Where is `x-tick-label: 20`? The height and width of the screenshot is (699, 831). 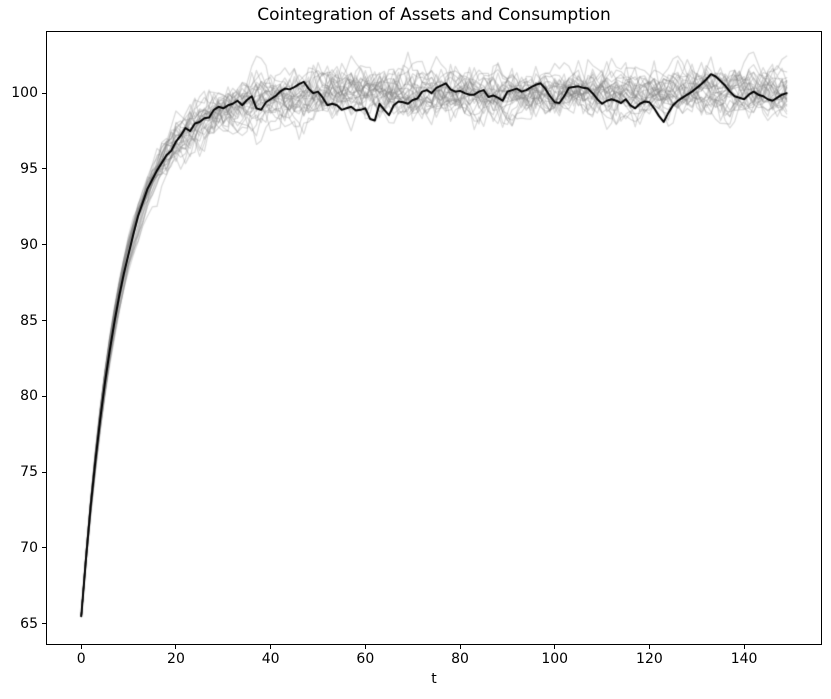 x-tick-label: 20 is located at coordinates (176, 659).